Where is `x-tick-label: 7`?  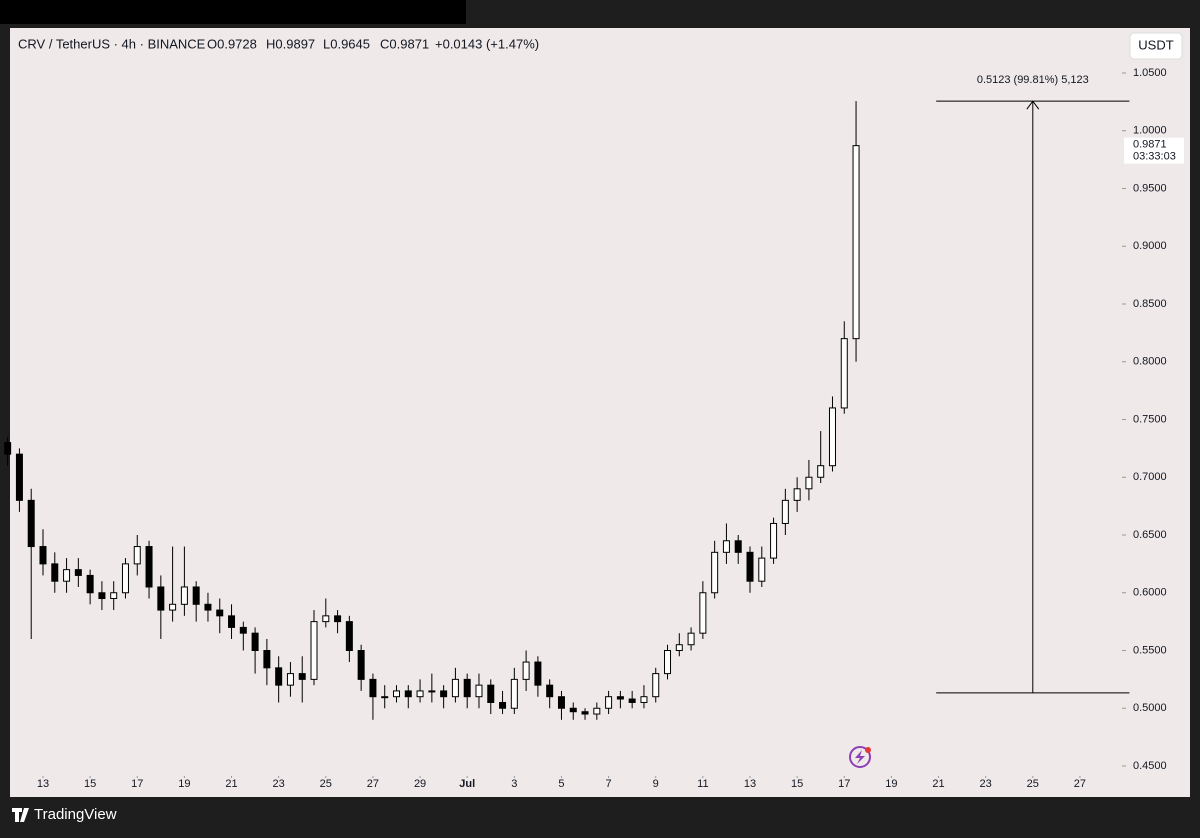 x-tick-label: 7 is located at coordinates (609, 784).